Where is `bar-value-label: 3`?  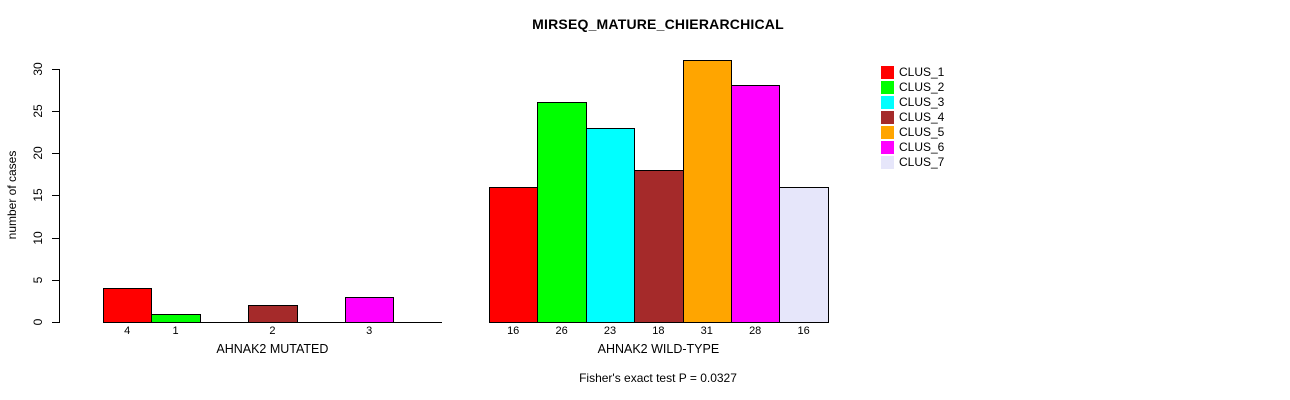
bar-value-label: 3 is located at coordinates (369, 331).